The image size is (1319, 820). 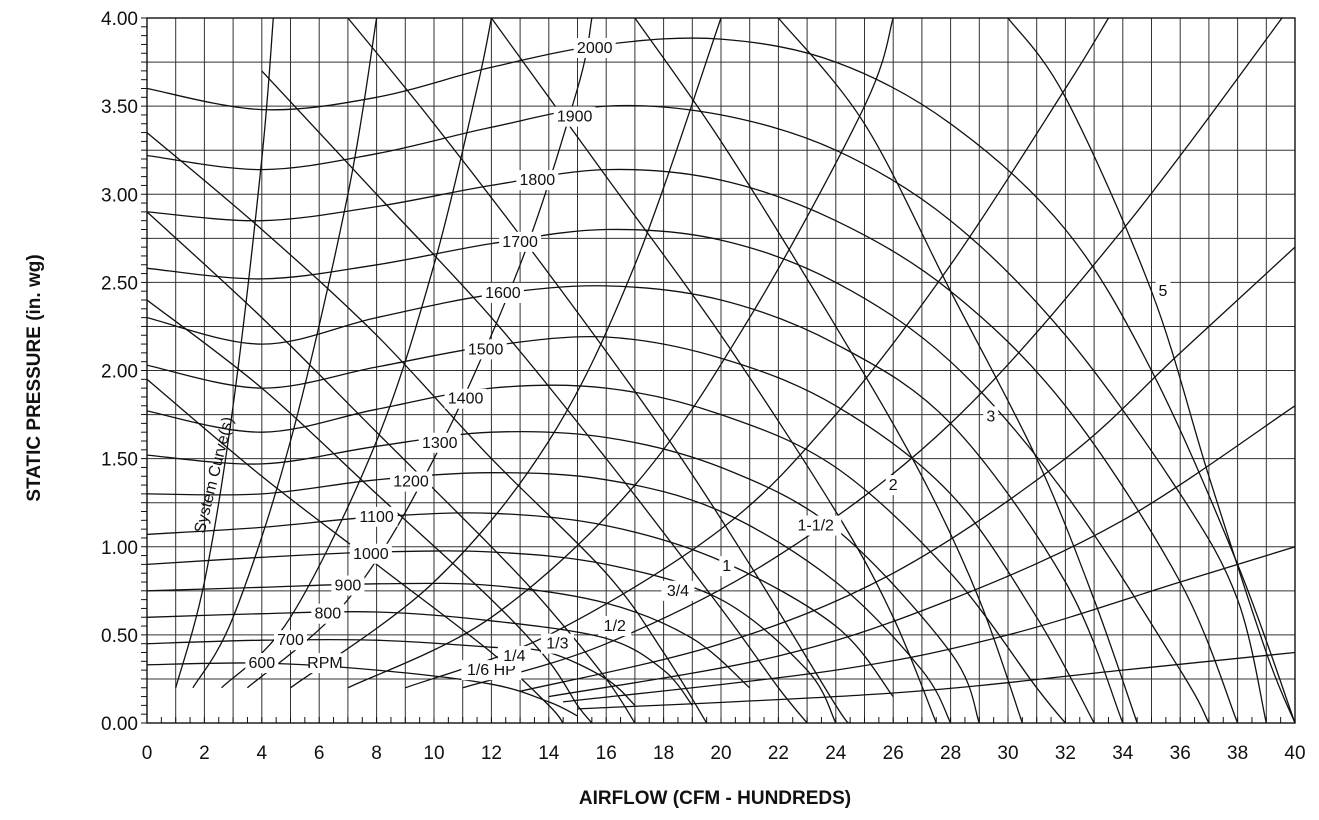 What do you see at coordinates (119, 107) in the screenshot?
I see `y-tick-label: 3.50` at bounding box center [119, 107].